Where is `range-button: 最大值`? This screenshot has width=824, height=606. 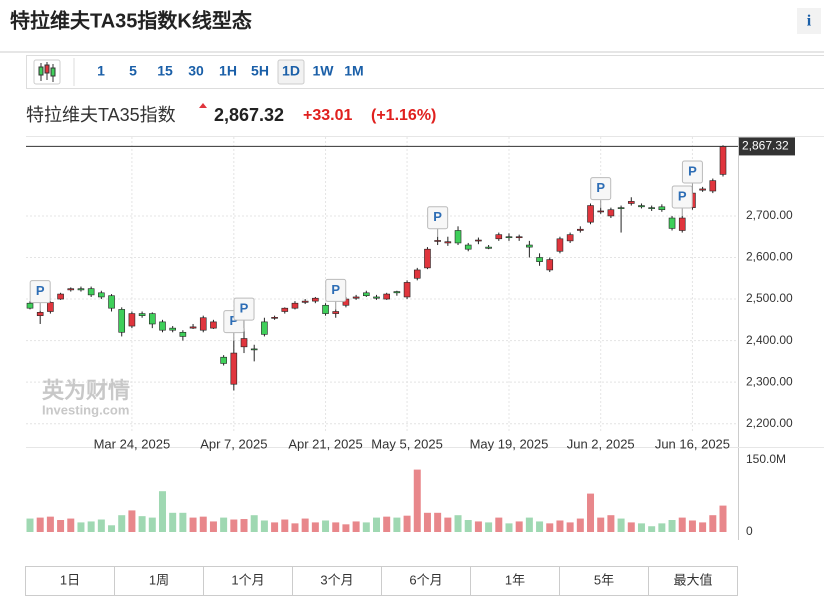 range-button: 最大值 is located at coordinates (692, 579).